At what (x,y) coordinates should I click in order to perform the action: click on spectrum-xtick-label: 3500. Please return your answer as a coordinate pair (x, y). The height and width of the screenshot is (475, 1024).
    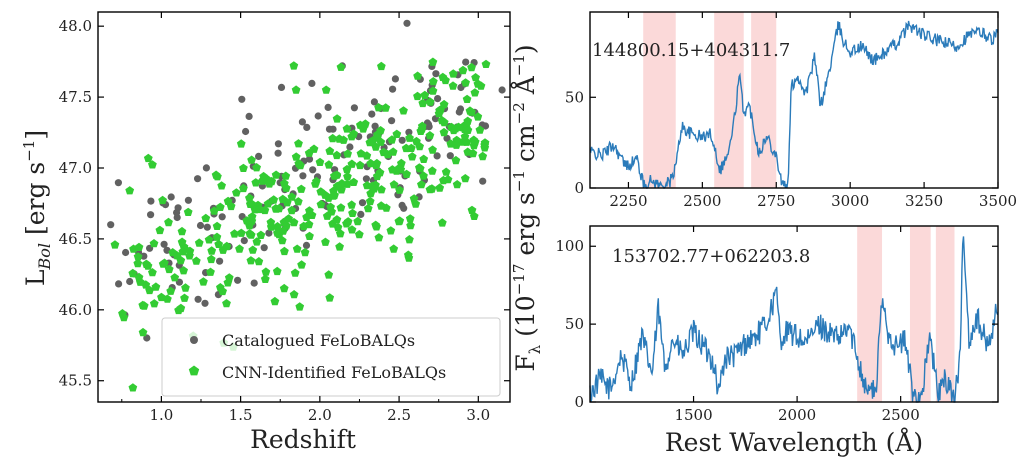
    Looking at the image, I should click on (998, 201).